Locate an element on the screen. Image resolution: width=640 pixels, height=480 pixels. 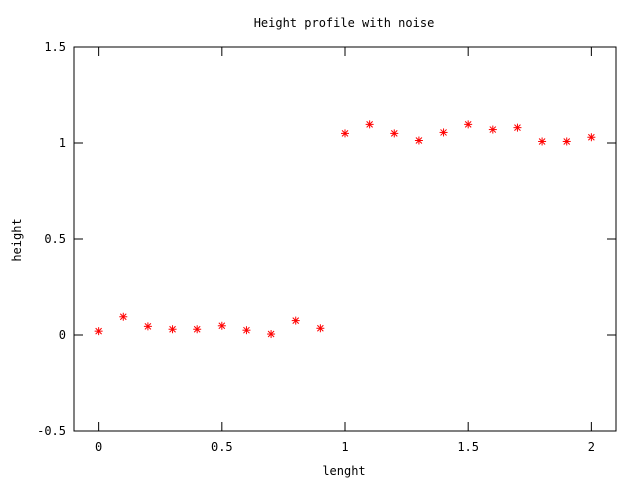
y-tick-label: 1.5 is located at coordinates (55, 47).